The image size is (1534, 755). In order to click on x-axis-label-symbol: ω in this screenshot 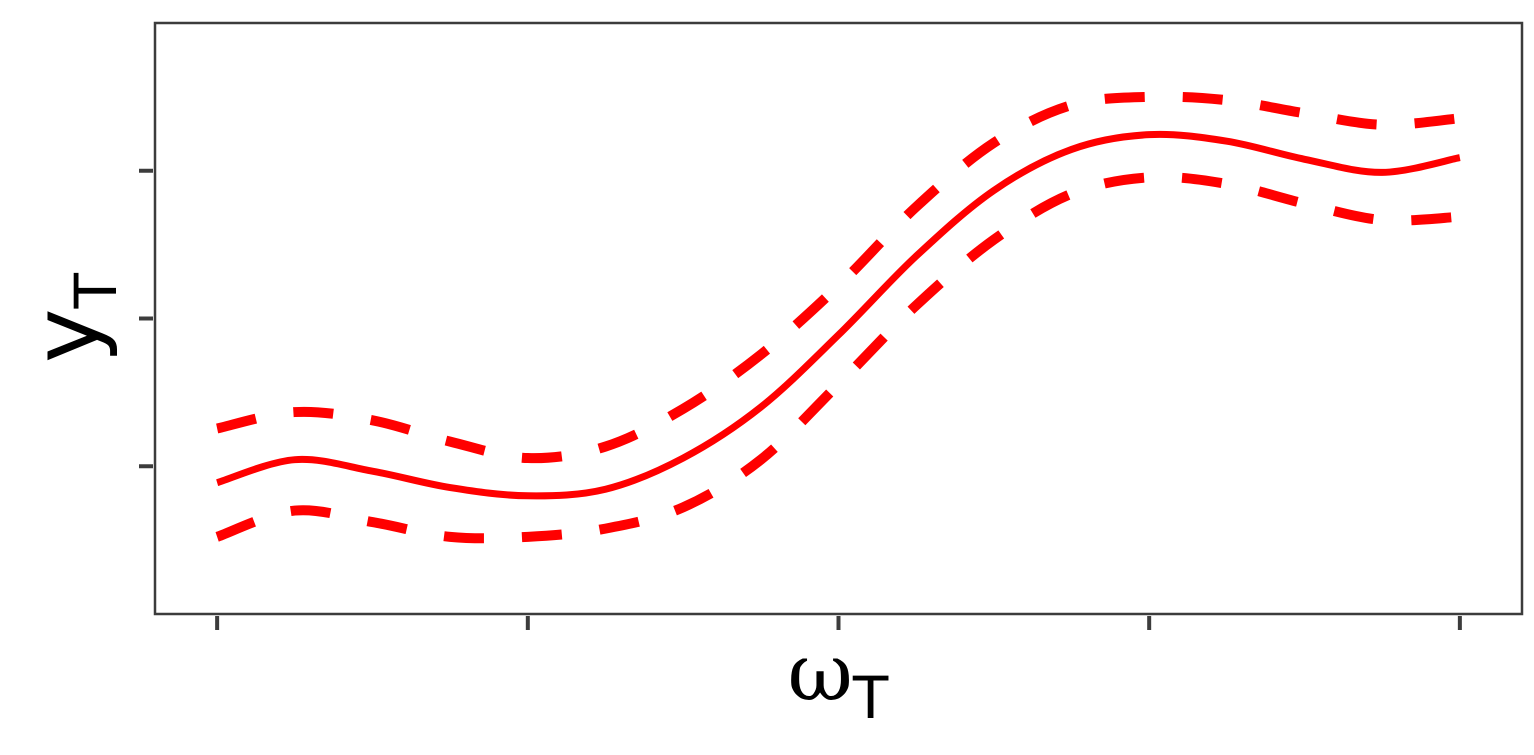, I will do `click(820, 672)`.